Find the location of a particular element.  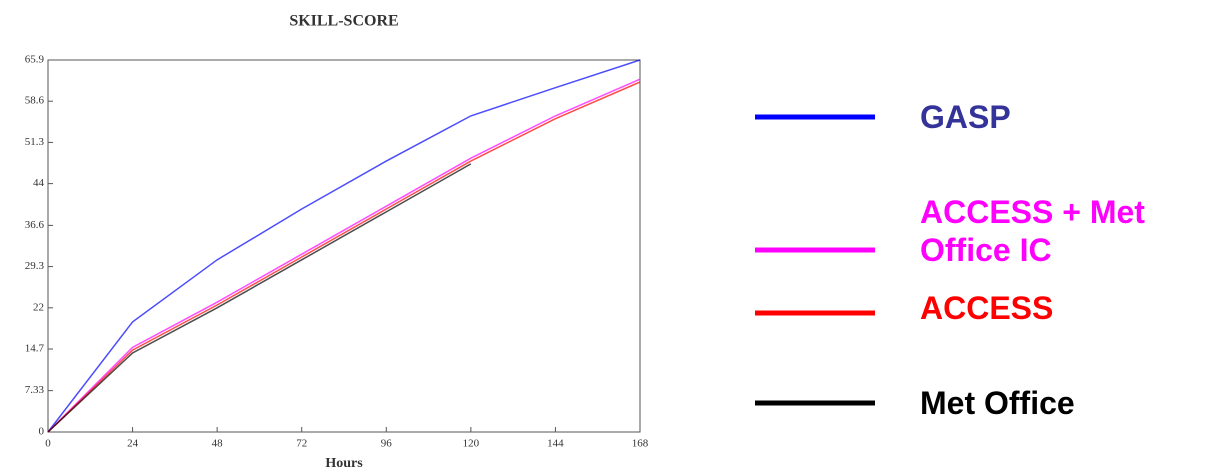

chart-title: SKILL-SCORE is located at coordinates (343, 21).